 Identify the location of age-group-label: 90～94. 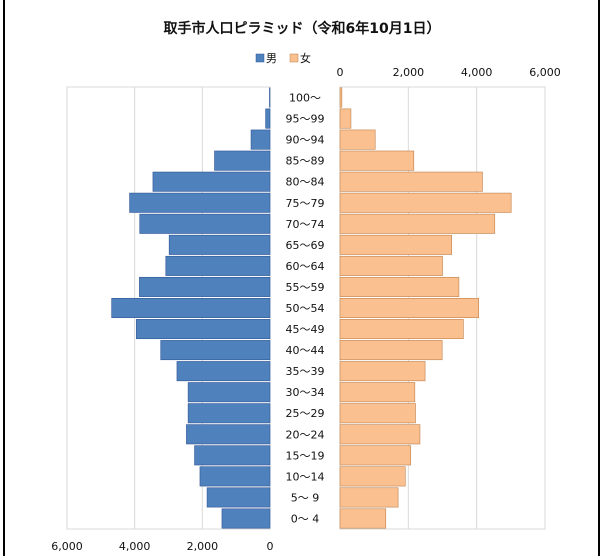
(305, 140).